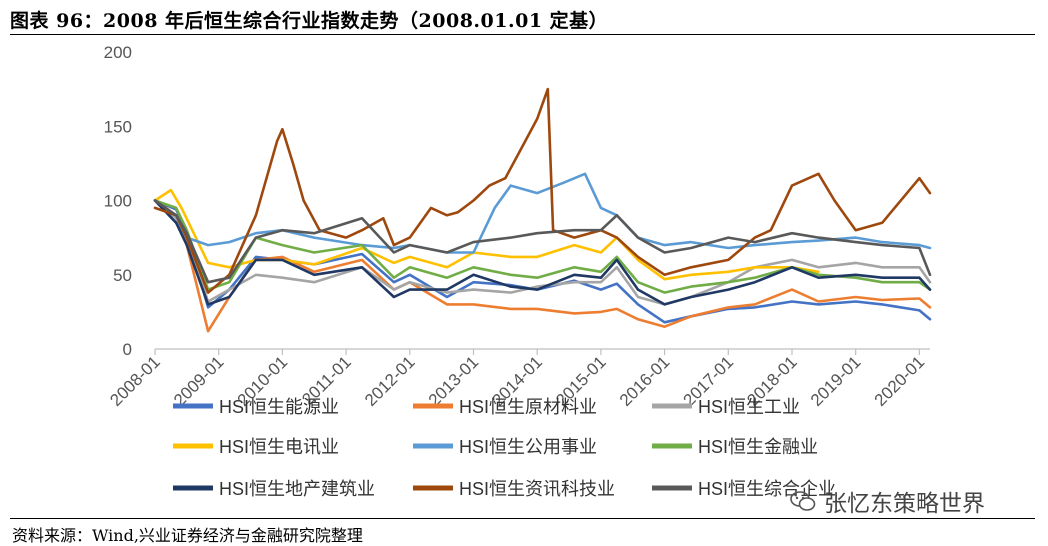 Image resolution: width=1048 pixels, height=546 pixels. What do you see at coordinates (749, 407) in the screenshot?
I see `legend-label: HSI恒生工业` at bounding box center [749, 407].